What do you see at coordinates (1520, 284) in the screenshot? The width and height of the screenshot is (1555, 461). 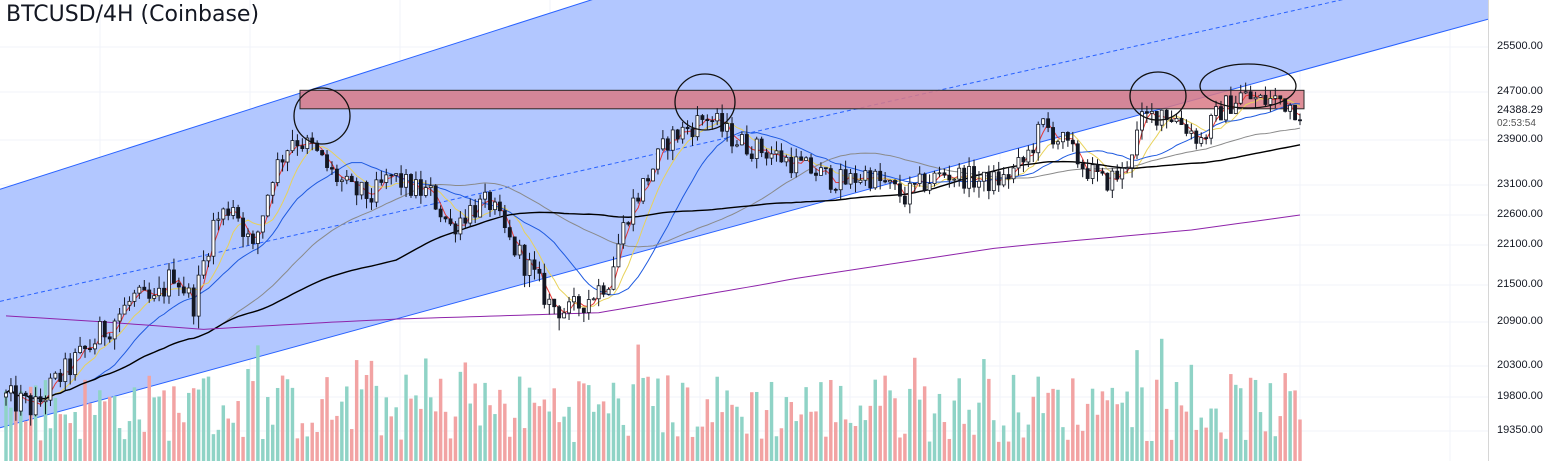 I see `price-tick-label: 21500.00` at bounding box center [1520, 284].